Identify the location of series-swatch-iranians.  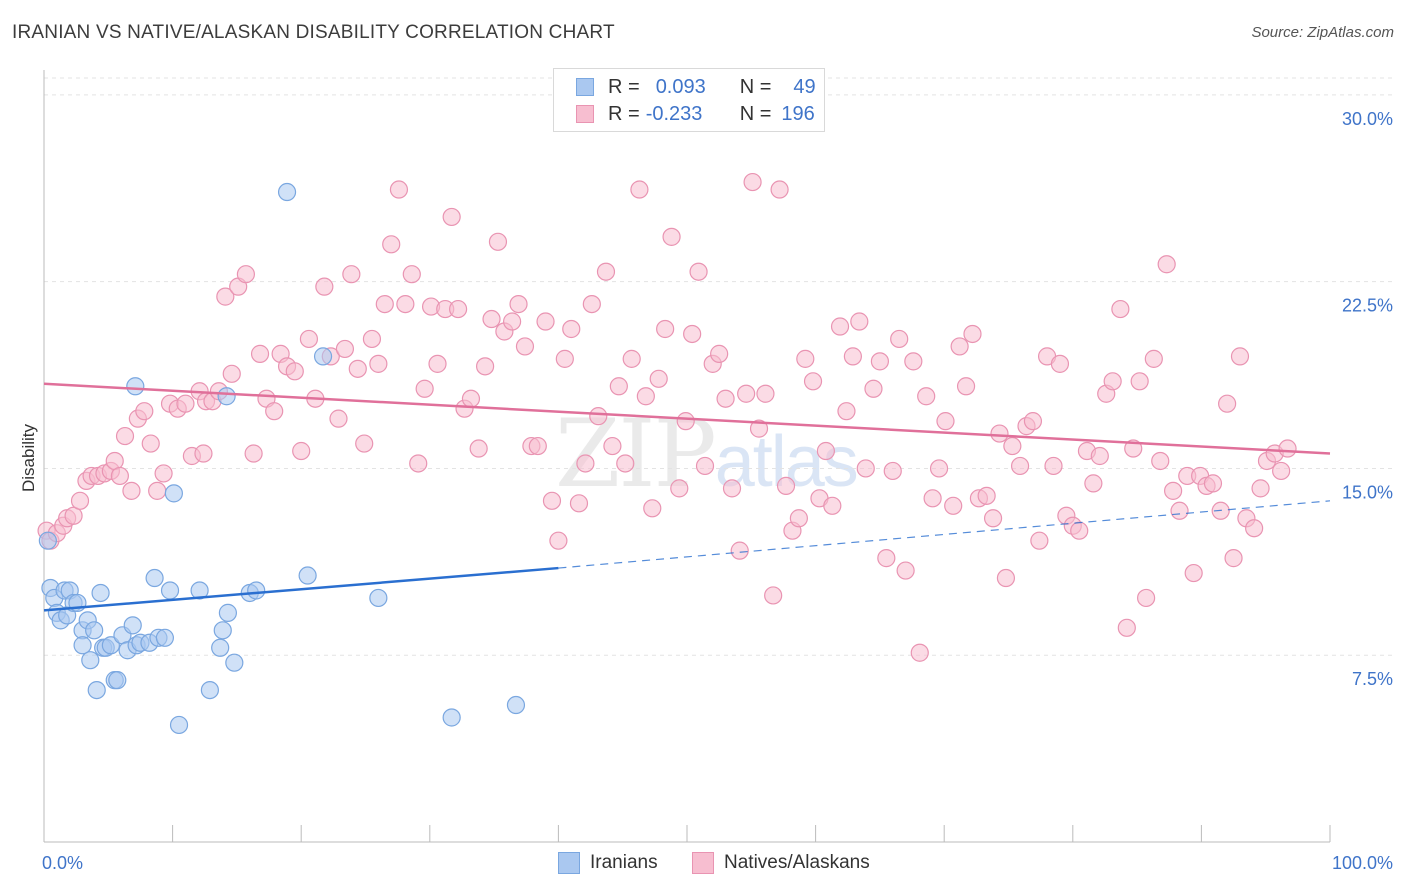
(569, 863).